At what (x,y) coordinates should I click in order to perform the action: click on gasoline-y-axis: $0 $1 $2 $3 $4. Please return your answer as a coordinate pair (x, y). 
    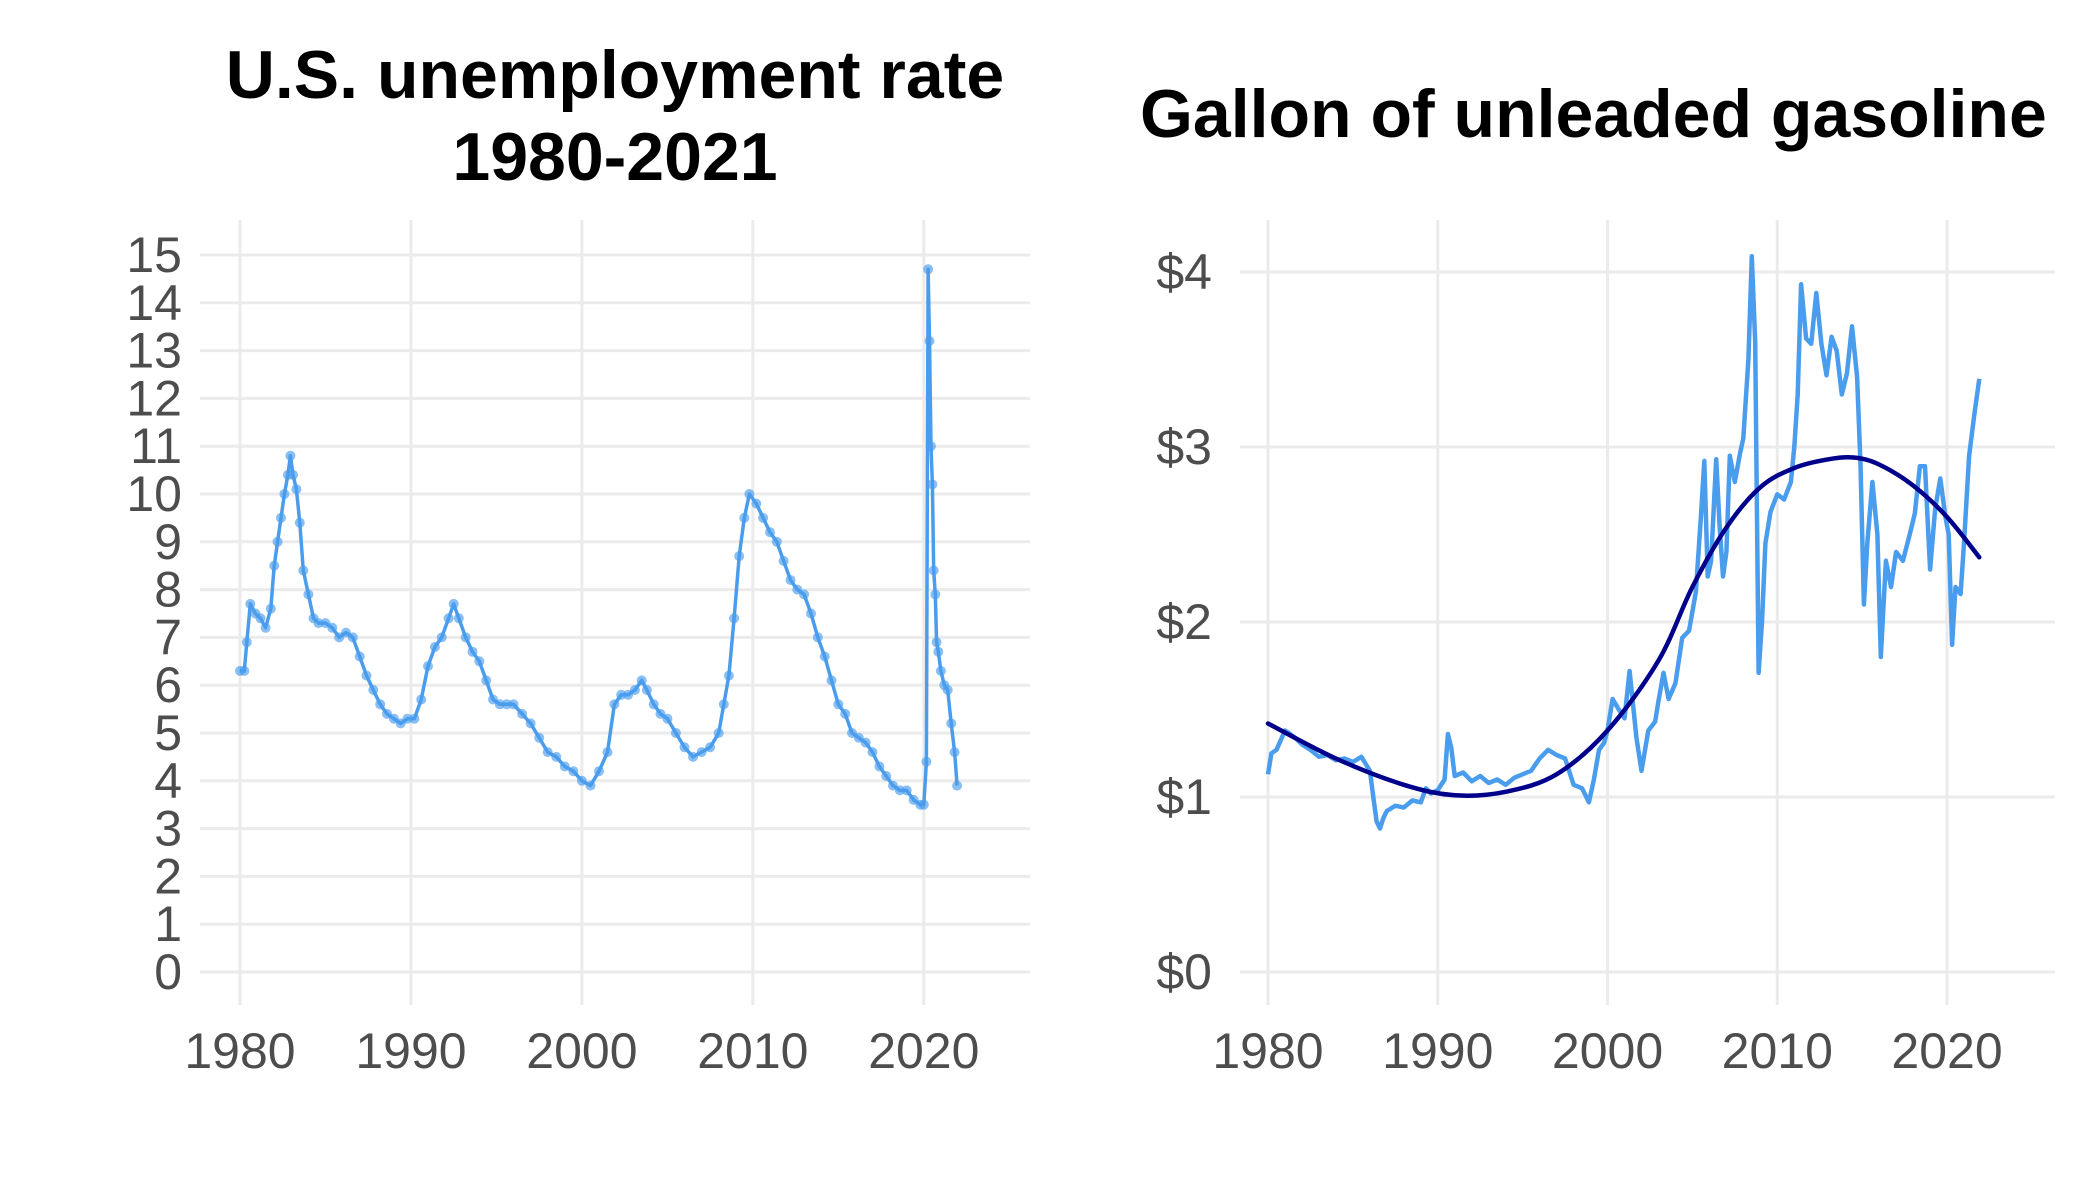
    Looking at the image, I should click on (1184, 622).